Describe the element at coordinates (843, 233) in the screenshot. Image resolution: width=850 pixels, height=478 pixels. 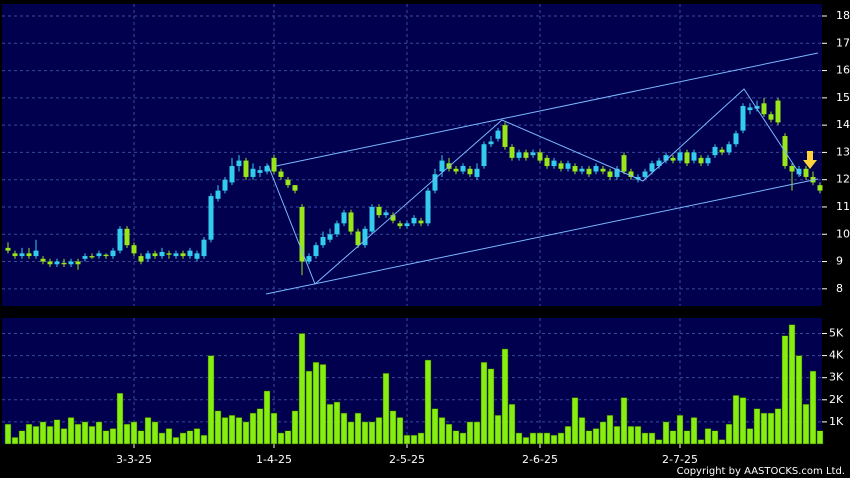
I see `y-tick-label: 10` at that location.